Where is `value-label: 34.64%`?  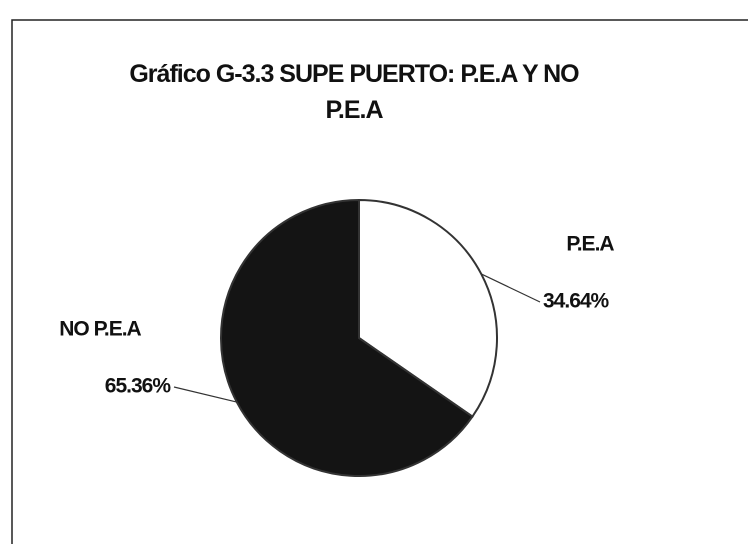
value-label: 34.64% is located at coordinates (576, 301).